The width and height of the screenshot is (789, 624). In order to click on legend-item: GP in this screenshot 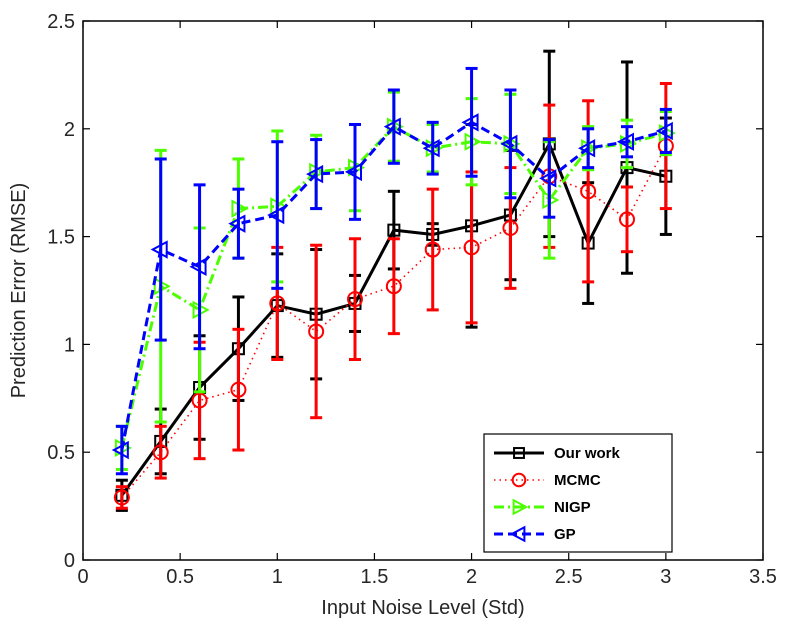, I will do `click(535, 534)`.